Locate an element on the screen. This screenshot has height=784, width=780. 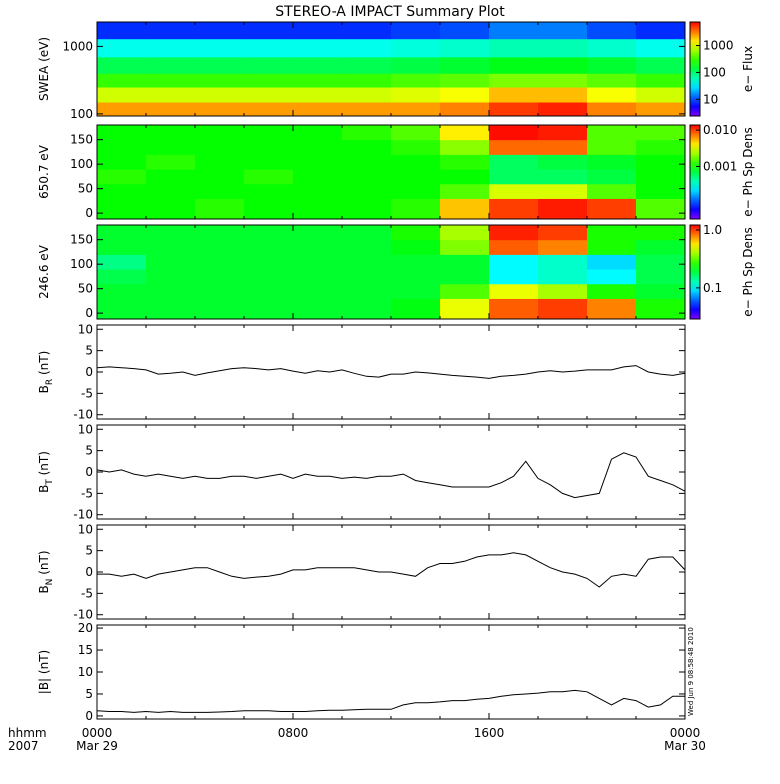
y-axis-label: BN (nT) is located at coordinates (46, 571).